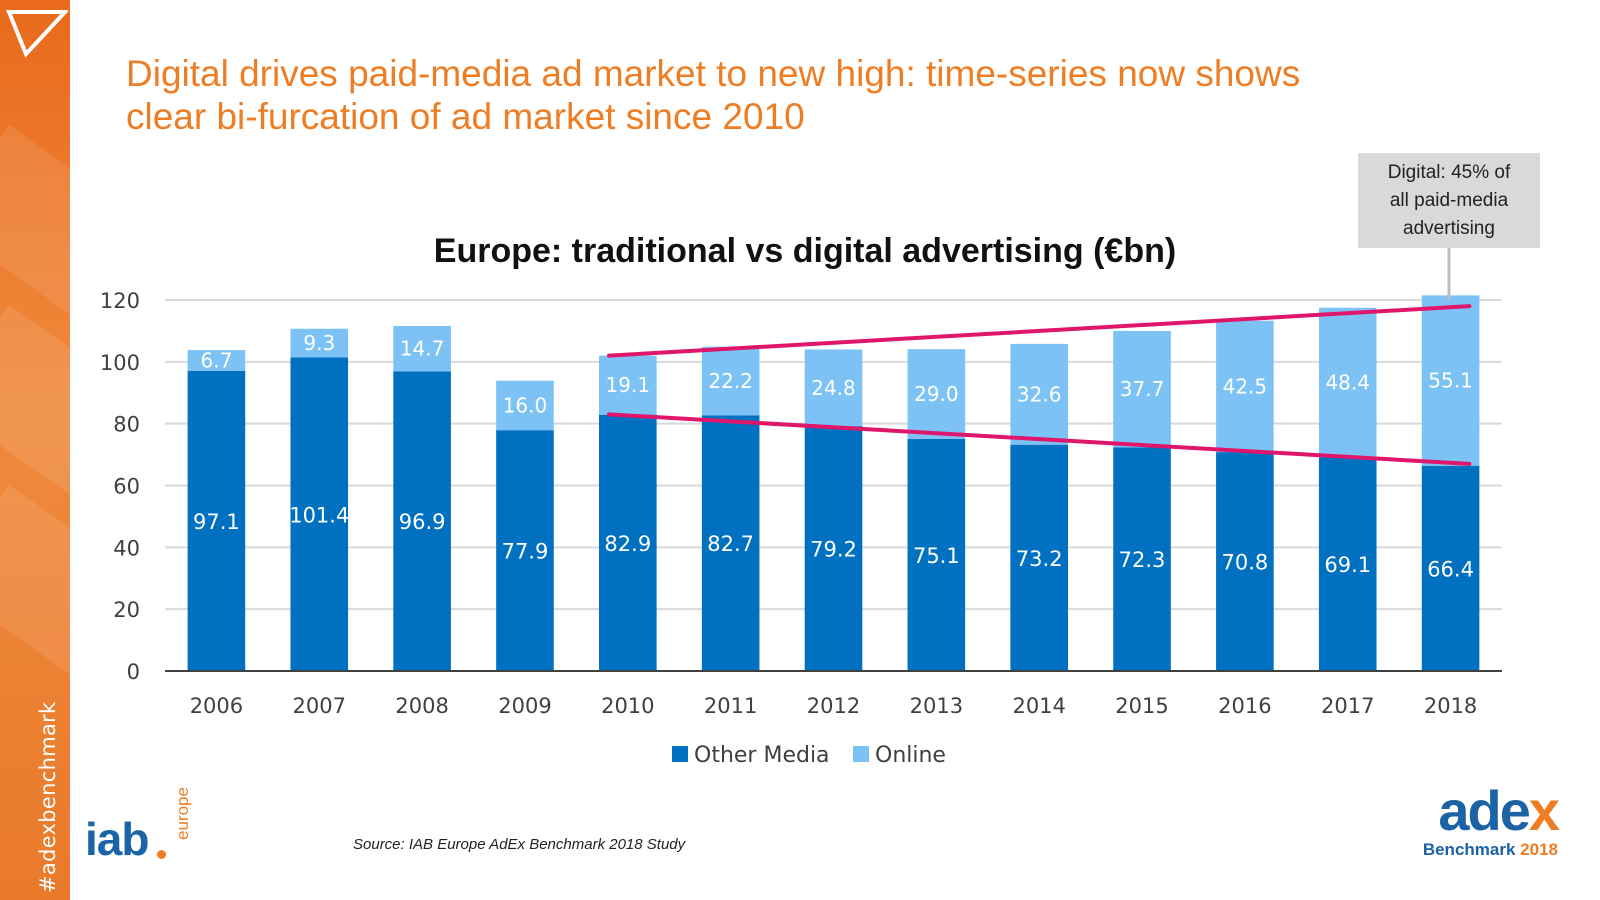  I want to click on data-label-online: 37.7, so click(1142, 389).